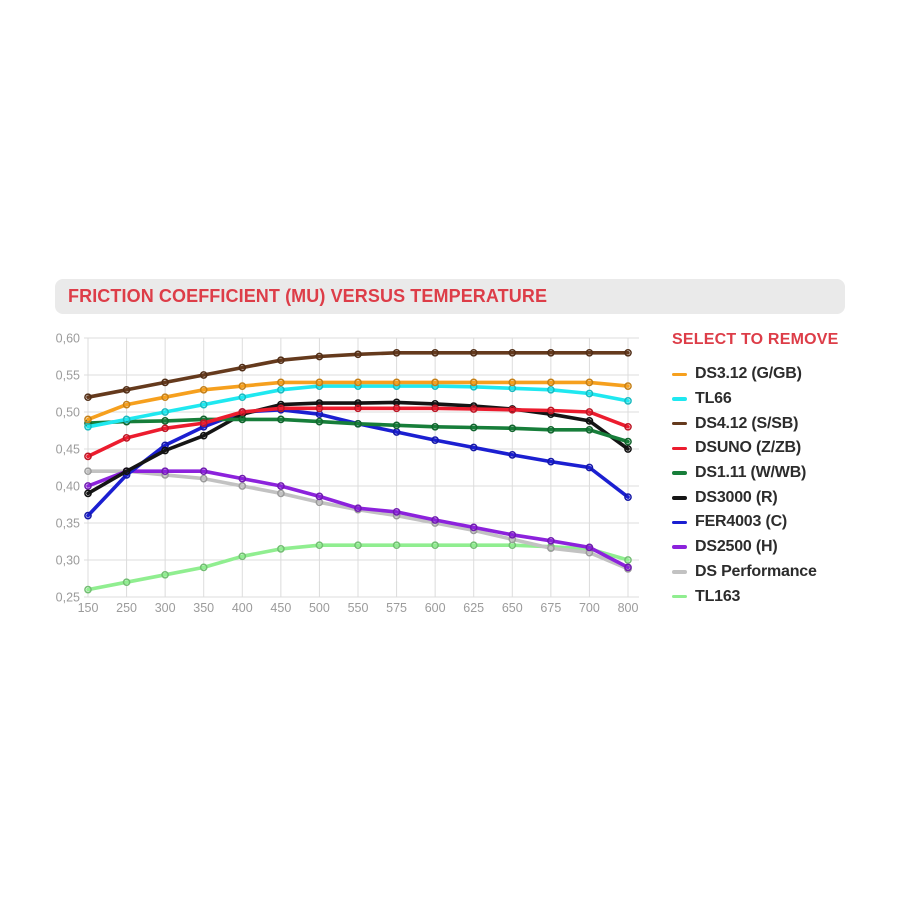 The height and width of the screenshot is (900, 900). I want to click on legend-item-ds-performance: DS Performance, so click(777, 572).